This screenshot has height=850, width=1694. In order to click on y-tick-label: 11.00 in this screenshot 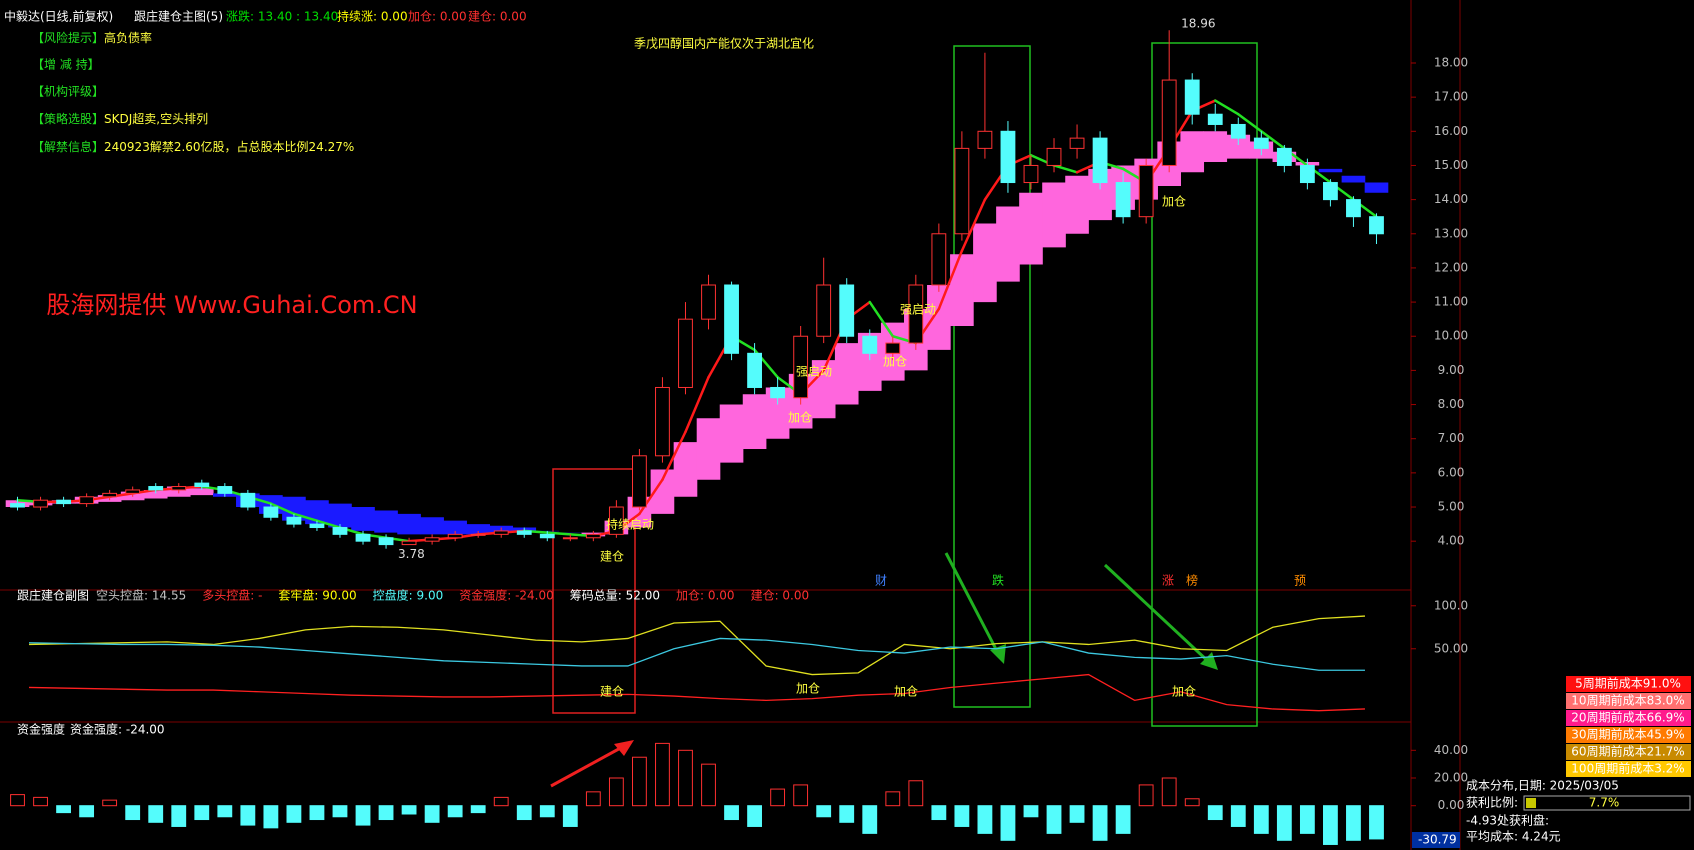, I will do `click(1451, 302)`.